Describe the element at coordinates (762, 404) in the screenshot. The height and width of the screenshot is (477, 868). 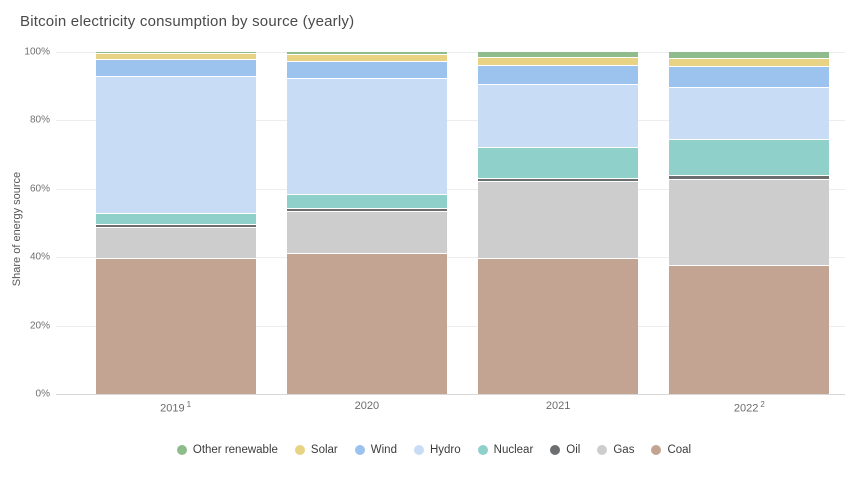
I see `footnote-marker-2: 2` at that location.